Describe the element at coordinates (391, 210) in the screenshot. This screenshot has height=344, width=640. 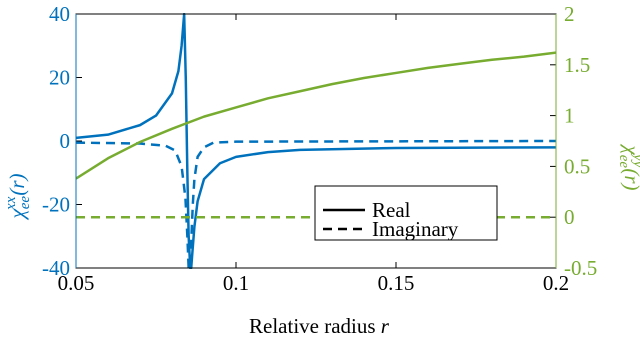
I see `legend-real-label: Real` at that location.